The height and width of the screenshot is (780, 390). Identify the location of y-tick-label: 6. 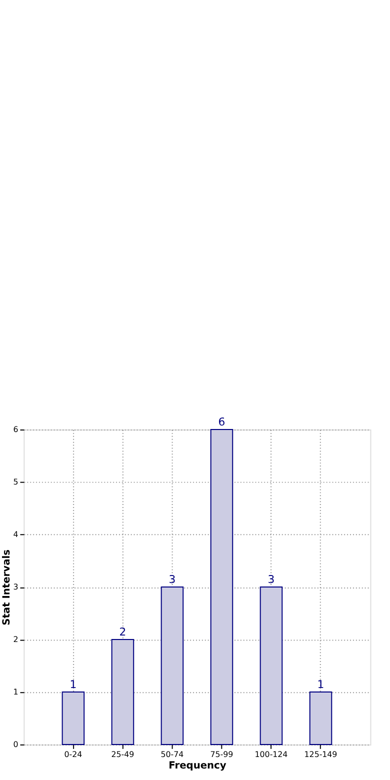
(15, 429).